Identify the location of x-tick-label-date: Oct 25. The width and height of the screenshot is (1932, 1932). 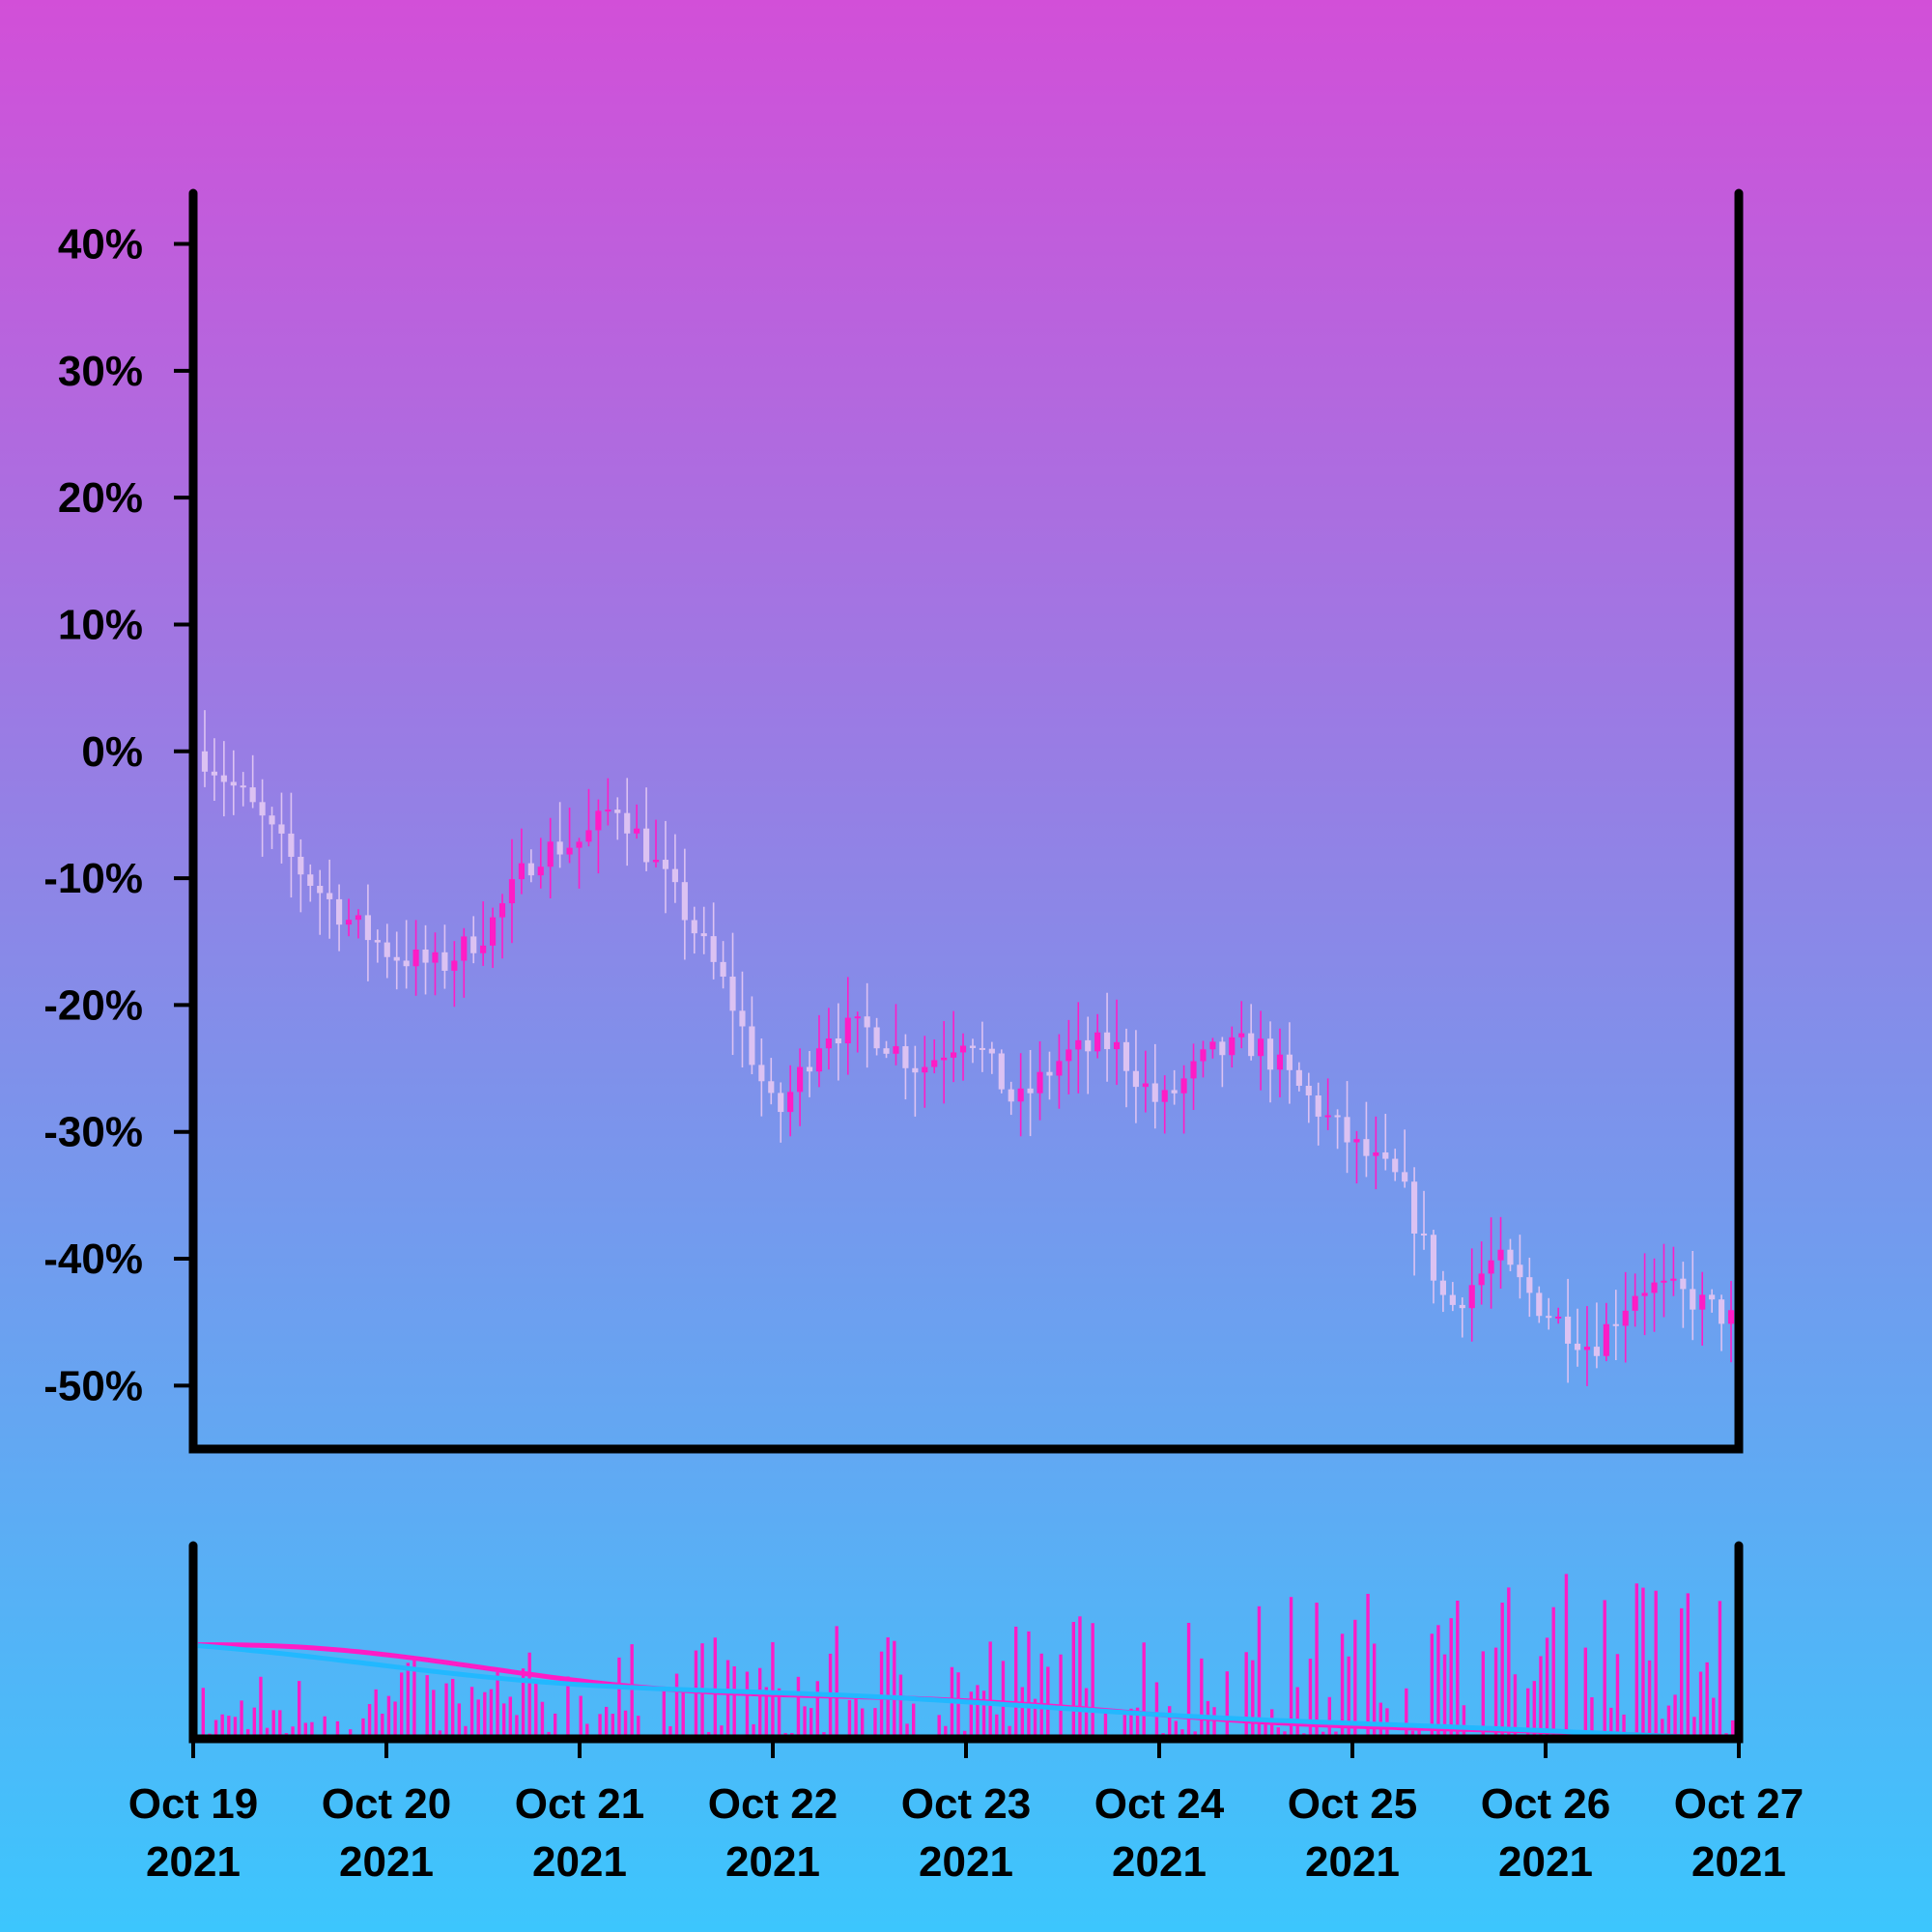
(1353, 1804).